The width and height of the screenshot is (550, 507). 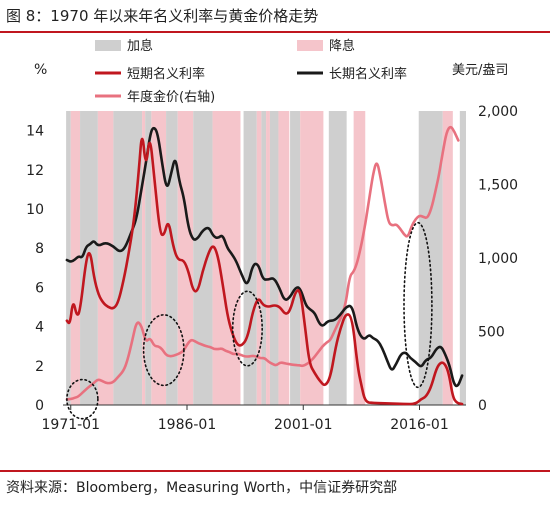 What do you see at coordinates (39, 328) in the screenshot?
I see `left-tick-label-4: 4` at bounding box center [39, 328].